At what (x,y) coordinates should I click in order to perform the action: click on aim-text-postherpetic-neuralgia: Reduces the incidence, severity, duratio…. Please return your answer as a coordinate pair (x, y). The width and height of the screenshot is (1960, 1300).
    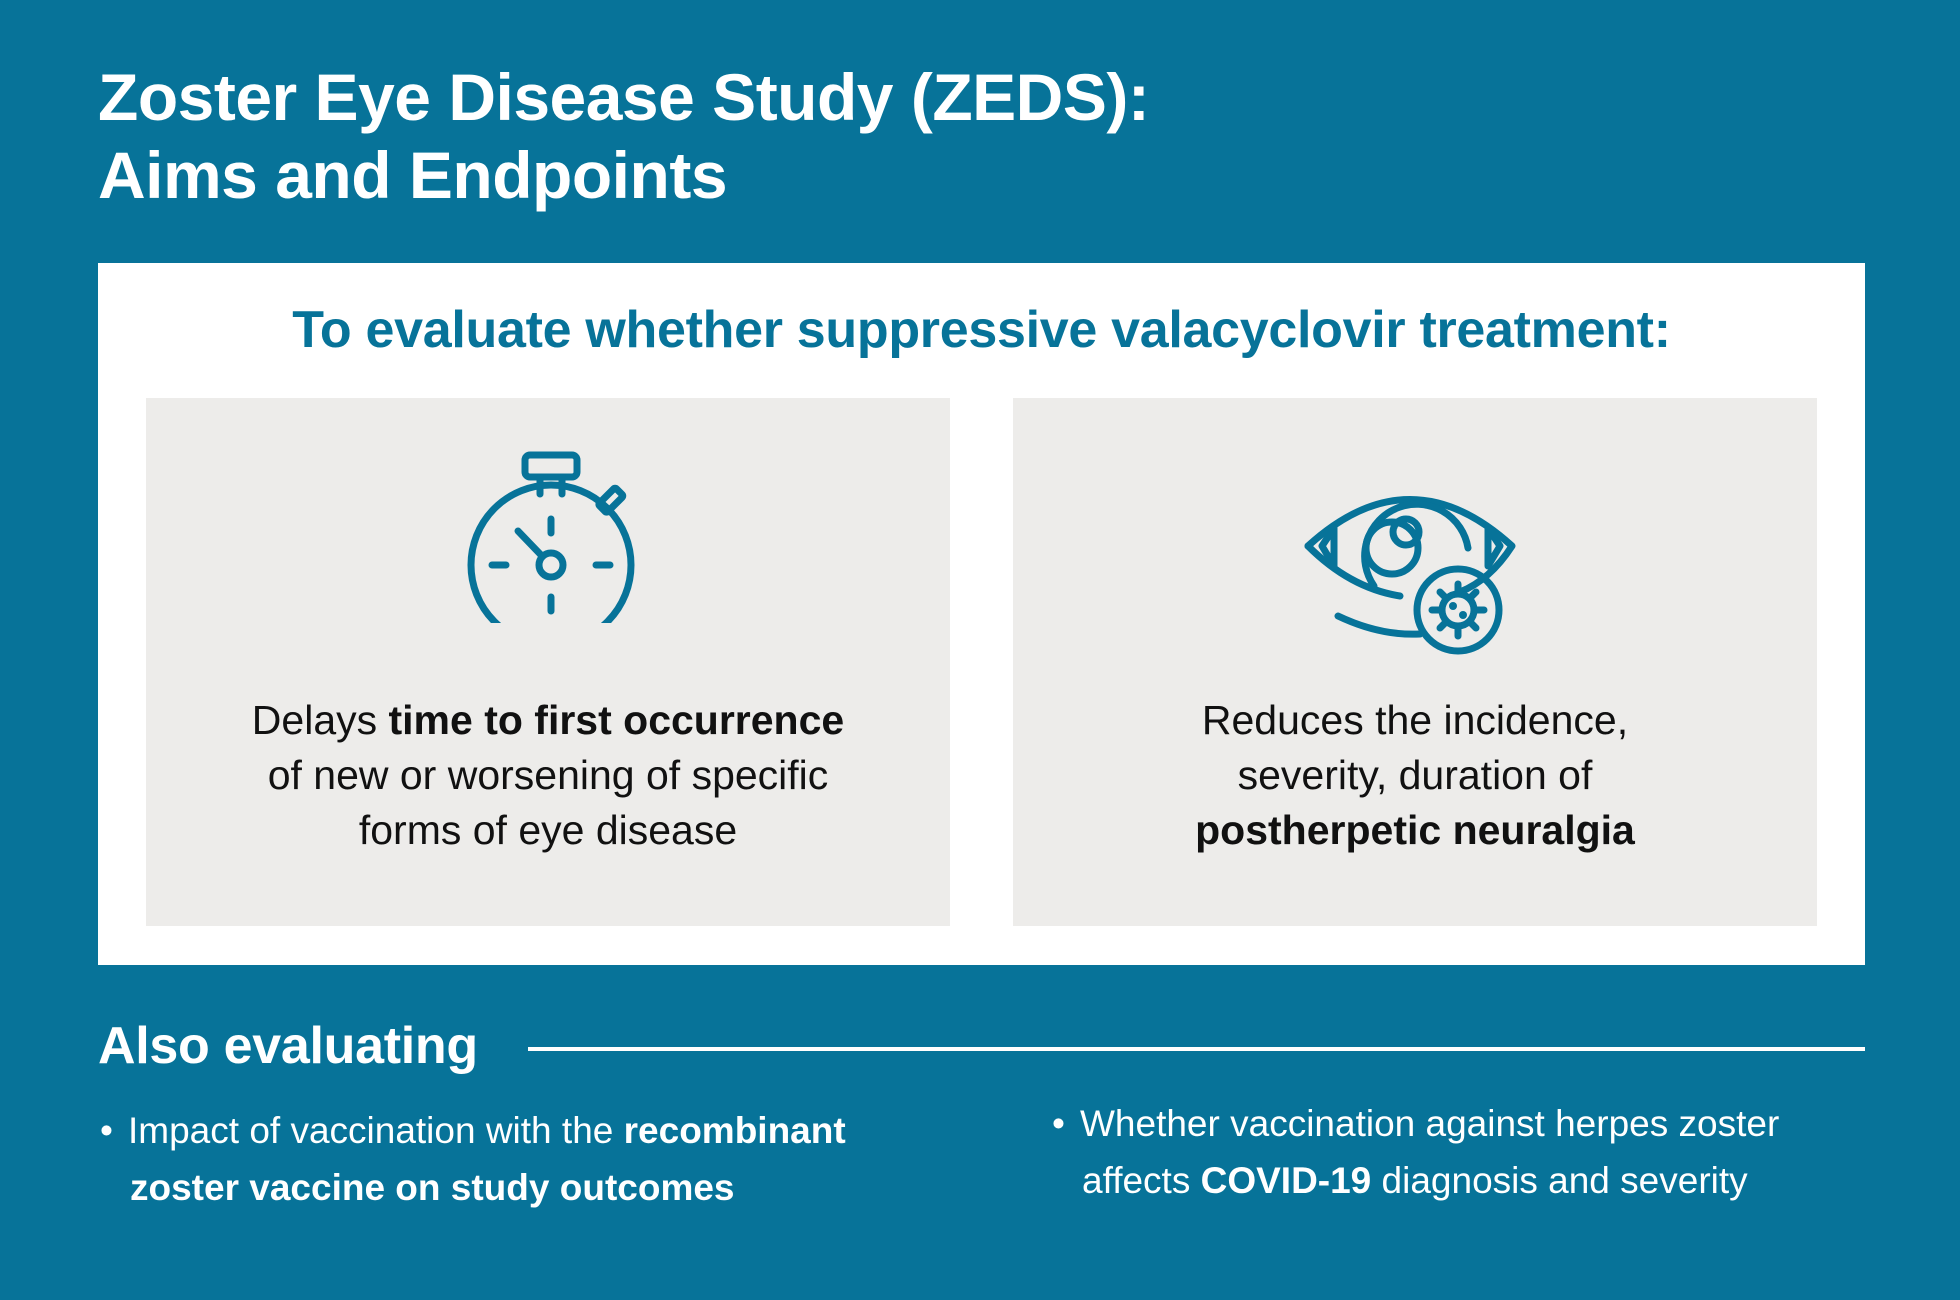
    Looking at the image, I should click on (1415, 775).